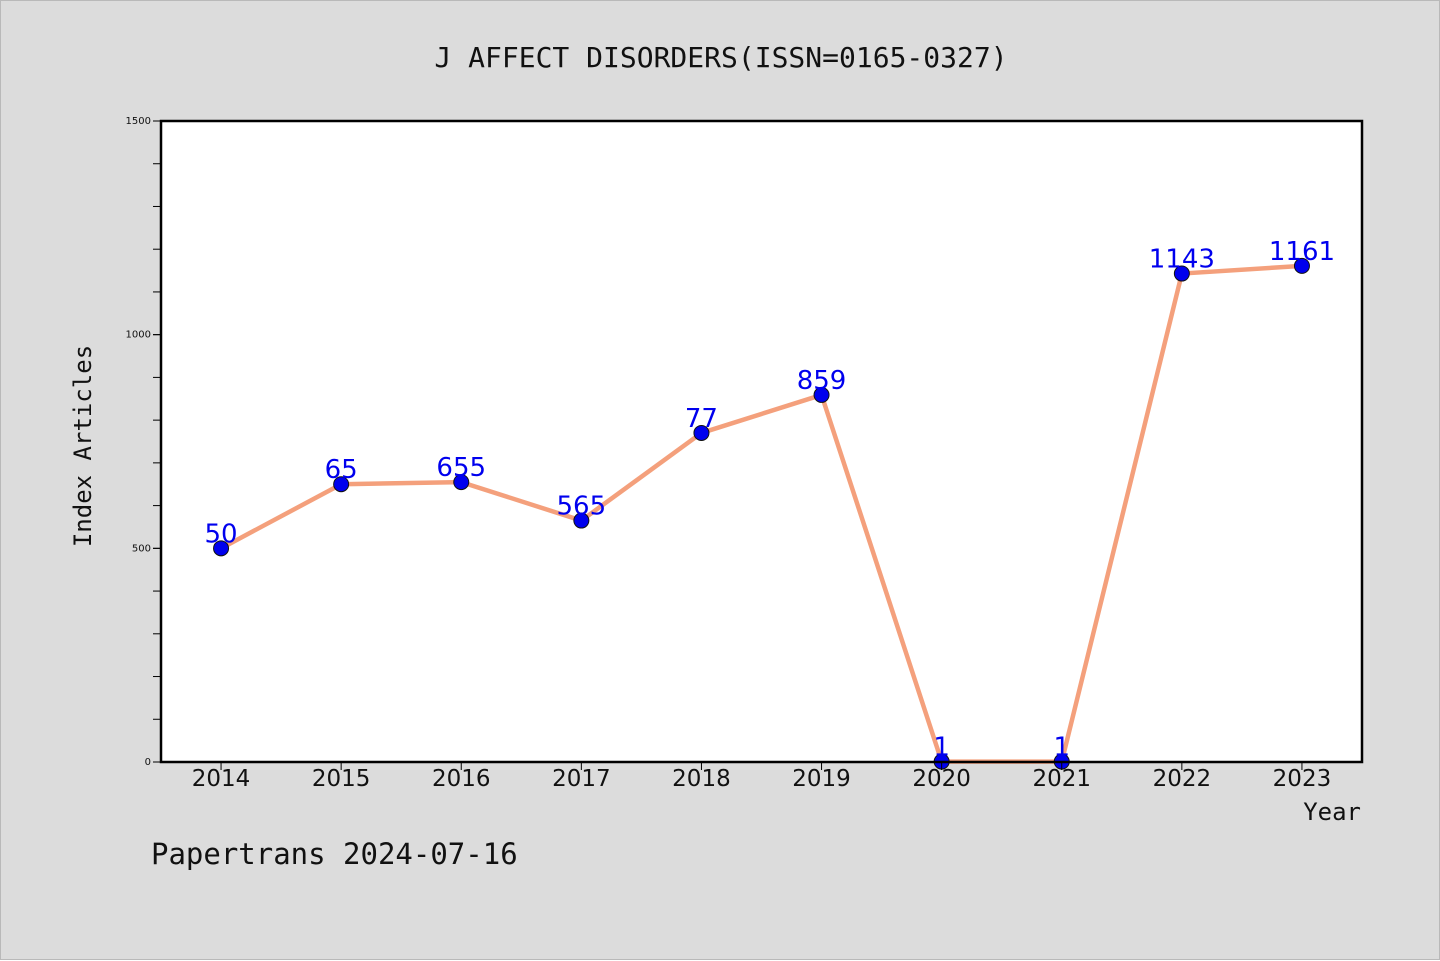 The height and width of the screenshot is (961, 1440). I want to click on data-label: 655, so click(461, 468).